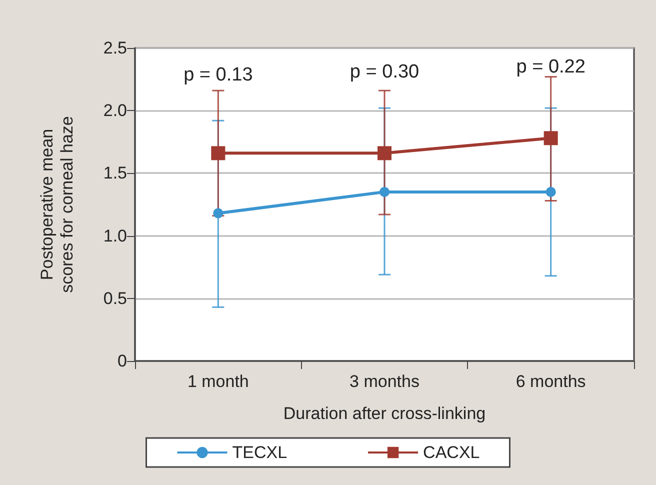 This screenshot has width=656, height=485. Describe the element at coordinates (115, 110) in the screenshot. I see `y-tick-label: 2.0` at that location.